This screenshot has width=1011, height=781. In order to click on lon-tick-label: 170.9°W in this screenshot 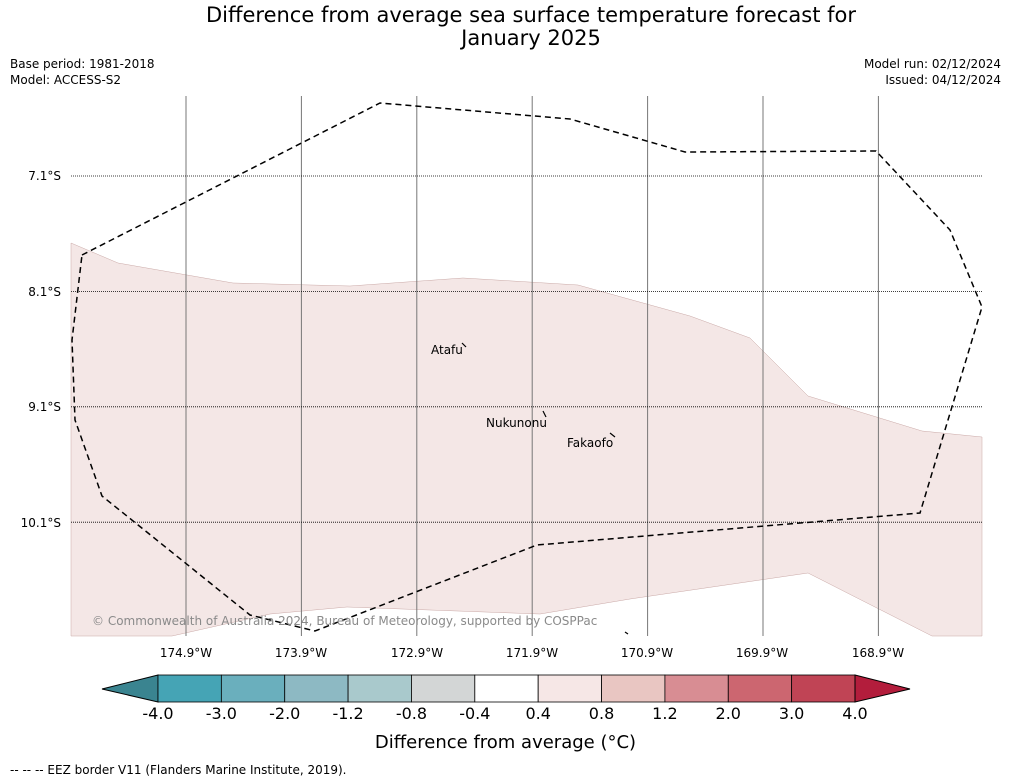, I will do `click(647, 653)`.